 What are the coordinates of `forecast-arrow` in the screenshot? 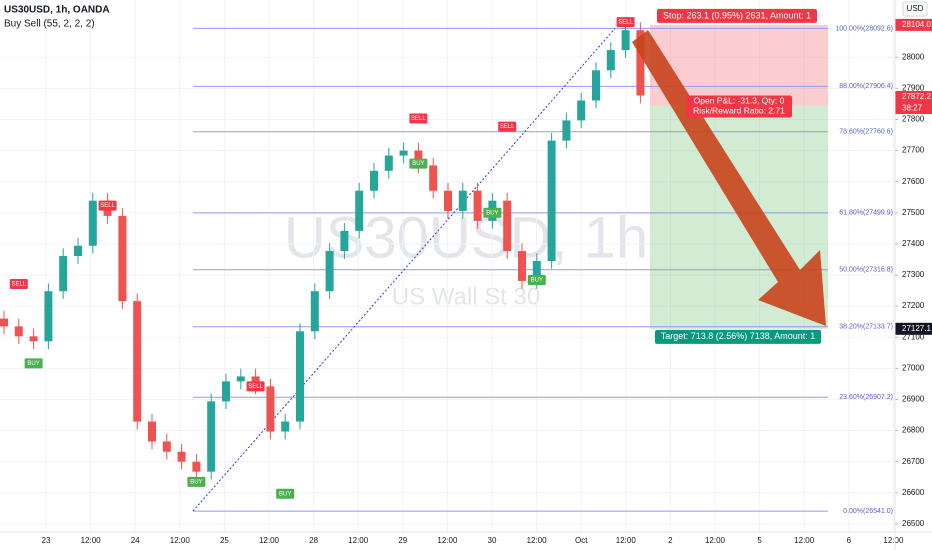 It's located at (729, 178).